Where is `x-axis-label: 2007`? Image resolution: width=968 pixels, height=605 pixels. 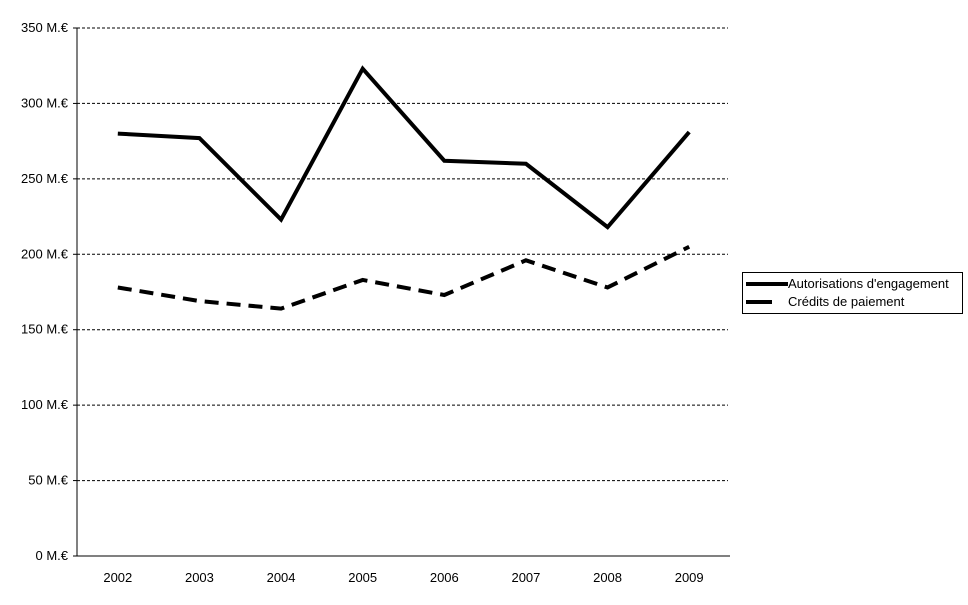
x-axis-label: 2007 is located at coordinates (525, 577).